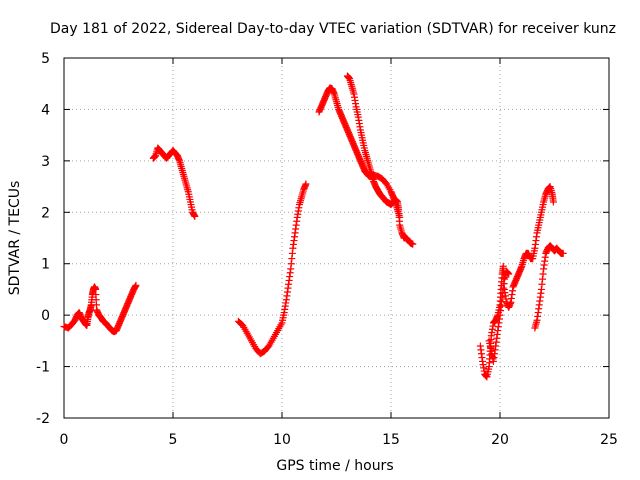  I want to click on x-tick-label: 0, so click(64, 440).